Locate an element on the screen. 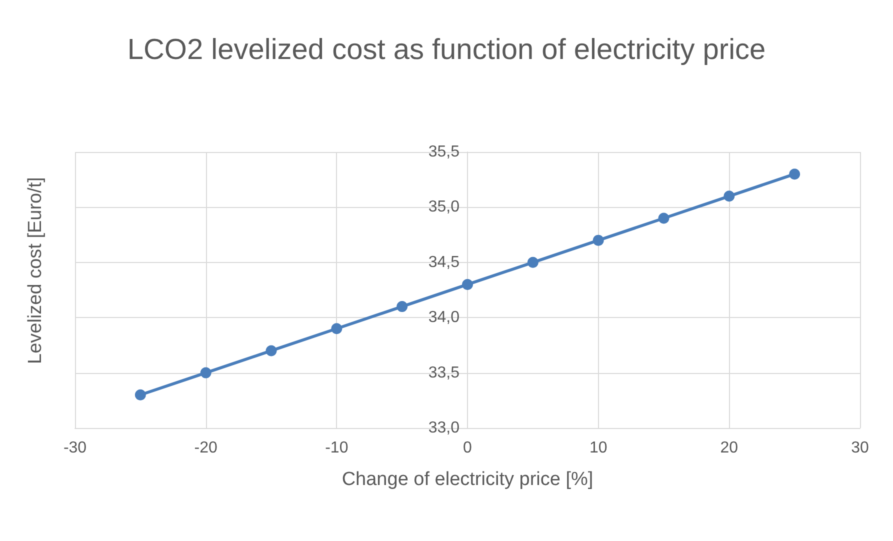  x-tick-label: -30 is located at coordinates (75, 448).